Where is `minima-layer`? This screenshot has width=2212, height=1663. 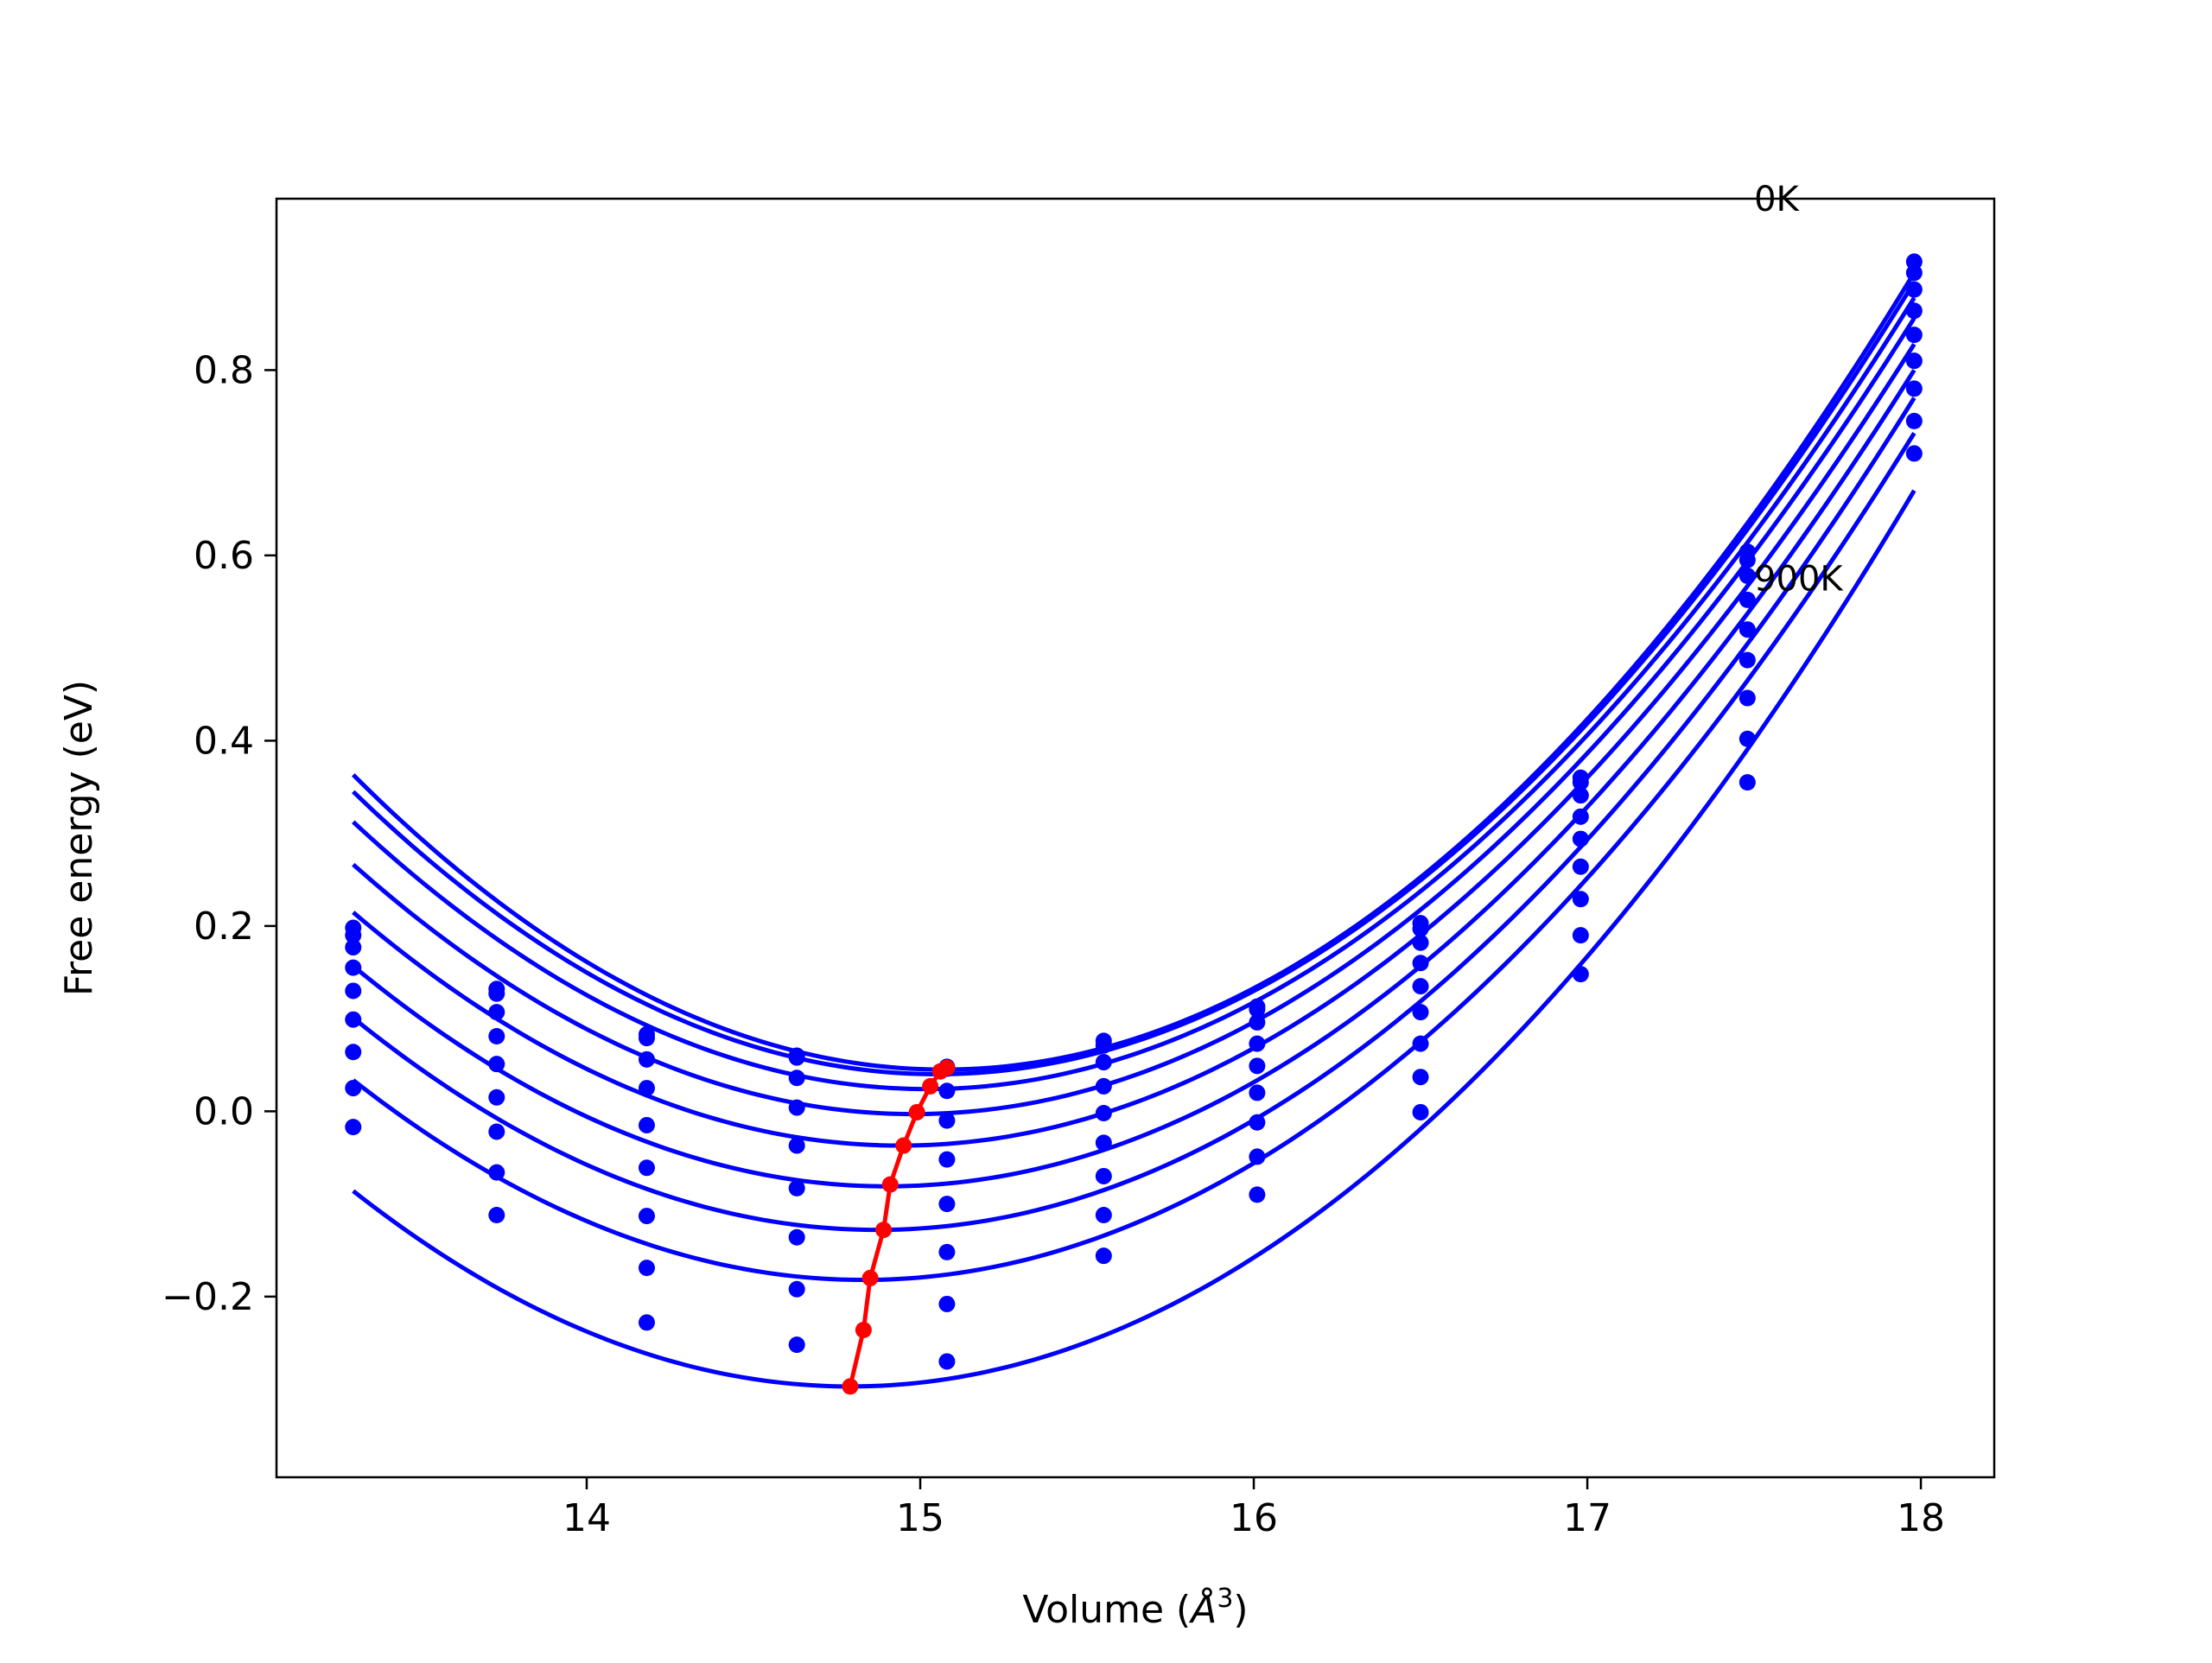 minima-layer is located at coordinates (899, 1227).